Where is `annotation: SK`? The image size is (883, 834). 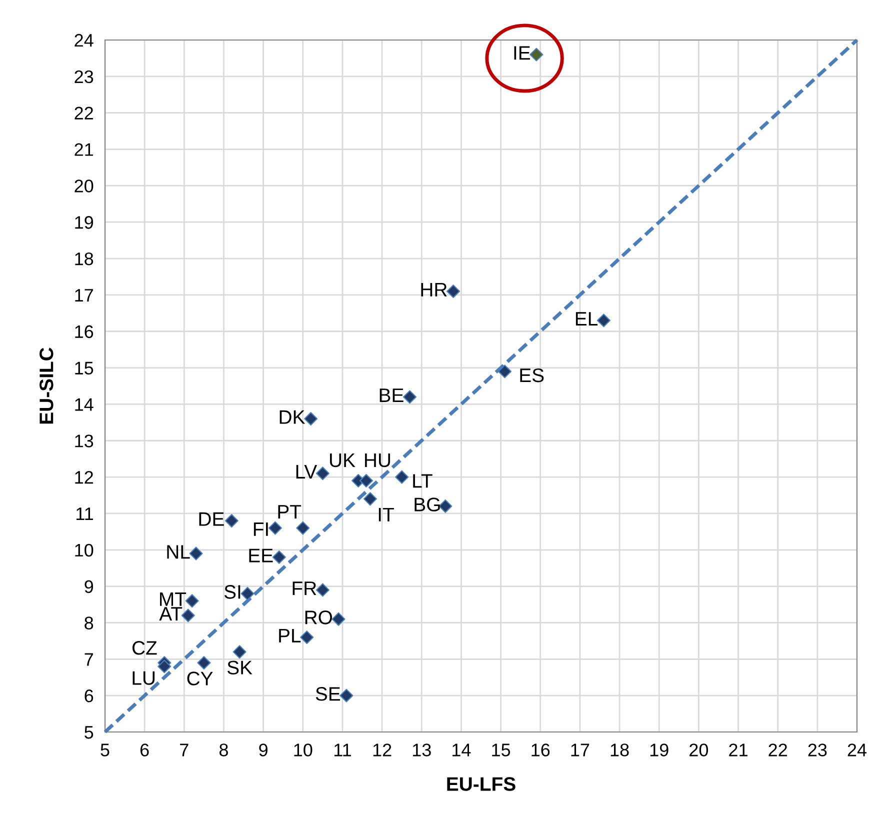
annotation: SK is located at coordinates (239, 667).